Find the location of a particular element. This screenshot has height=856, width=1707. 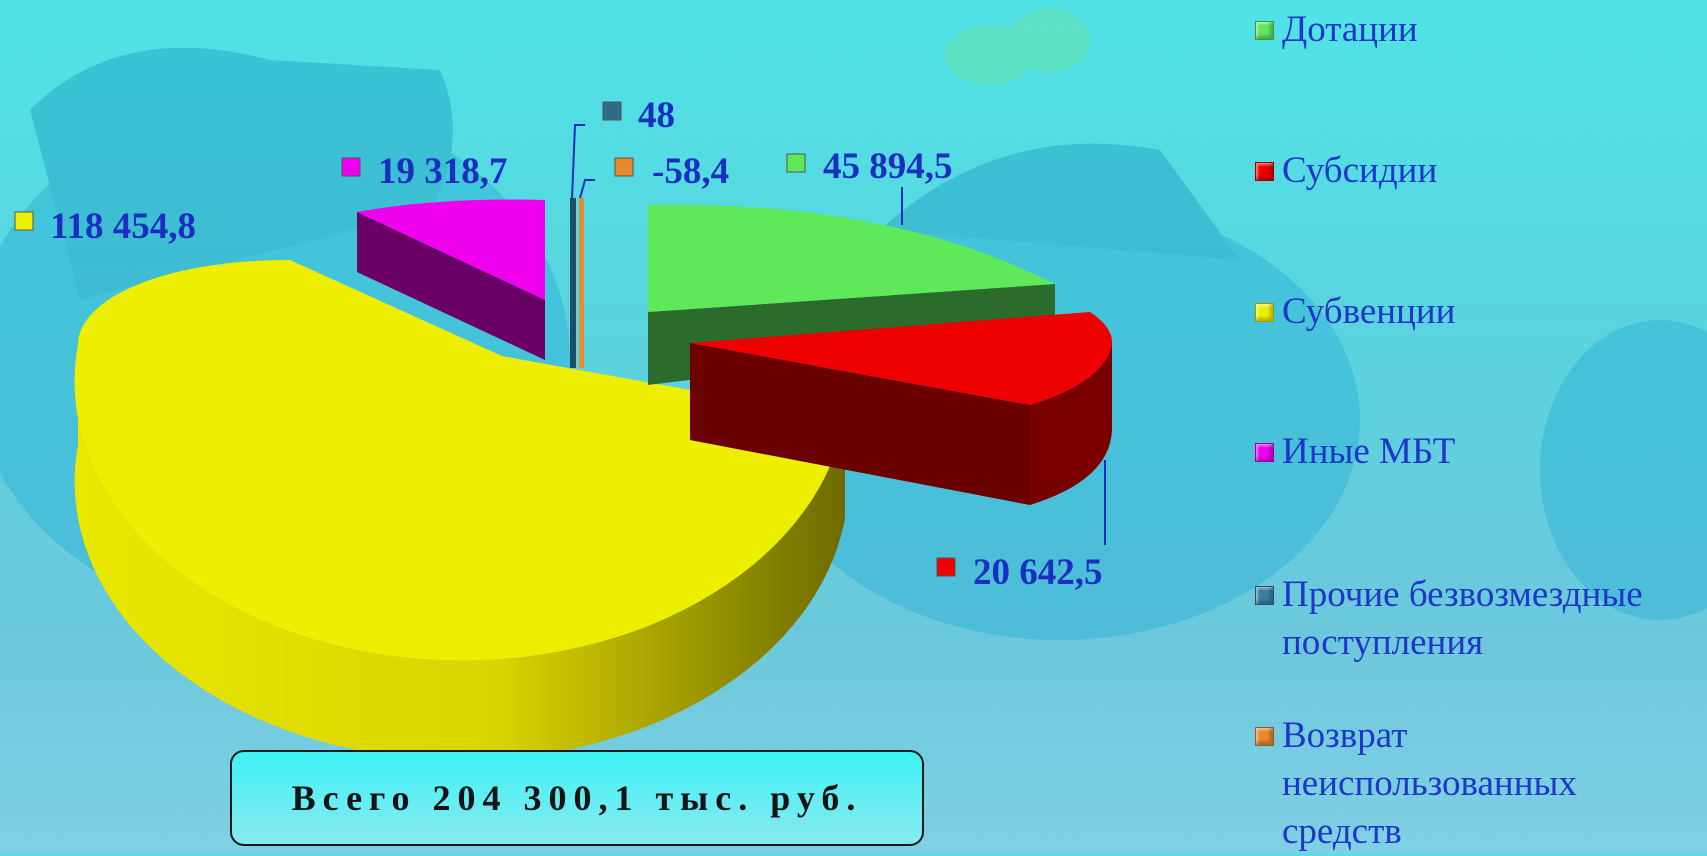

total-text: Всего 204 300,1 тыс. руб. is located at coordinates (577, 798).